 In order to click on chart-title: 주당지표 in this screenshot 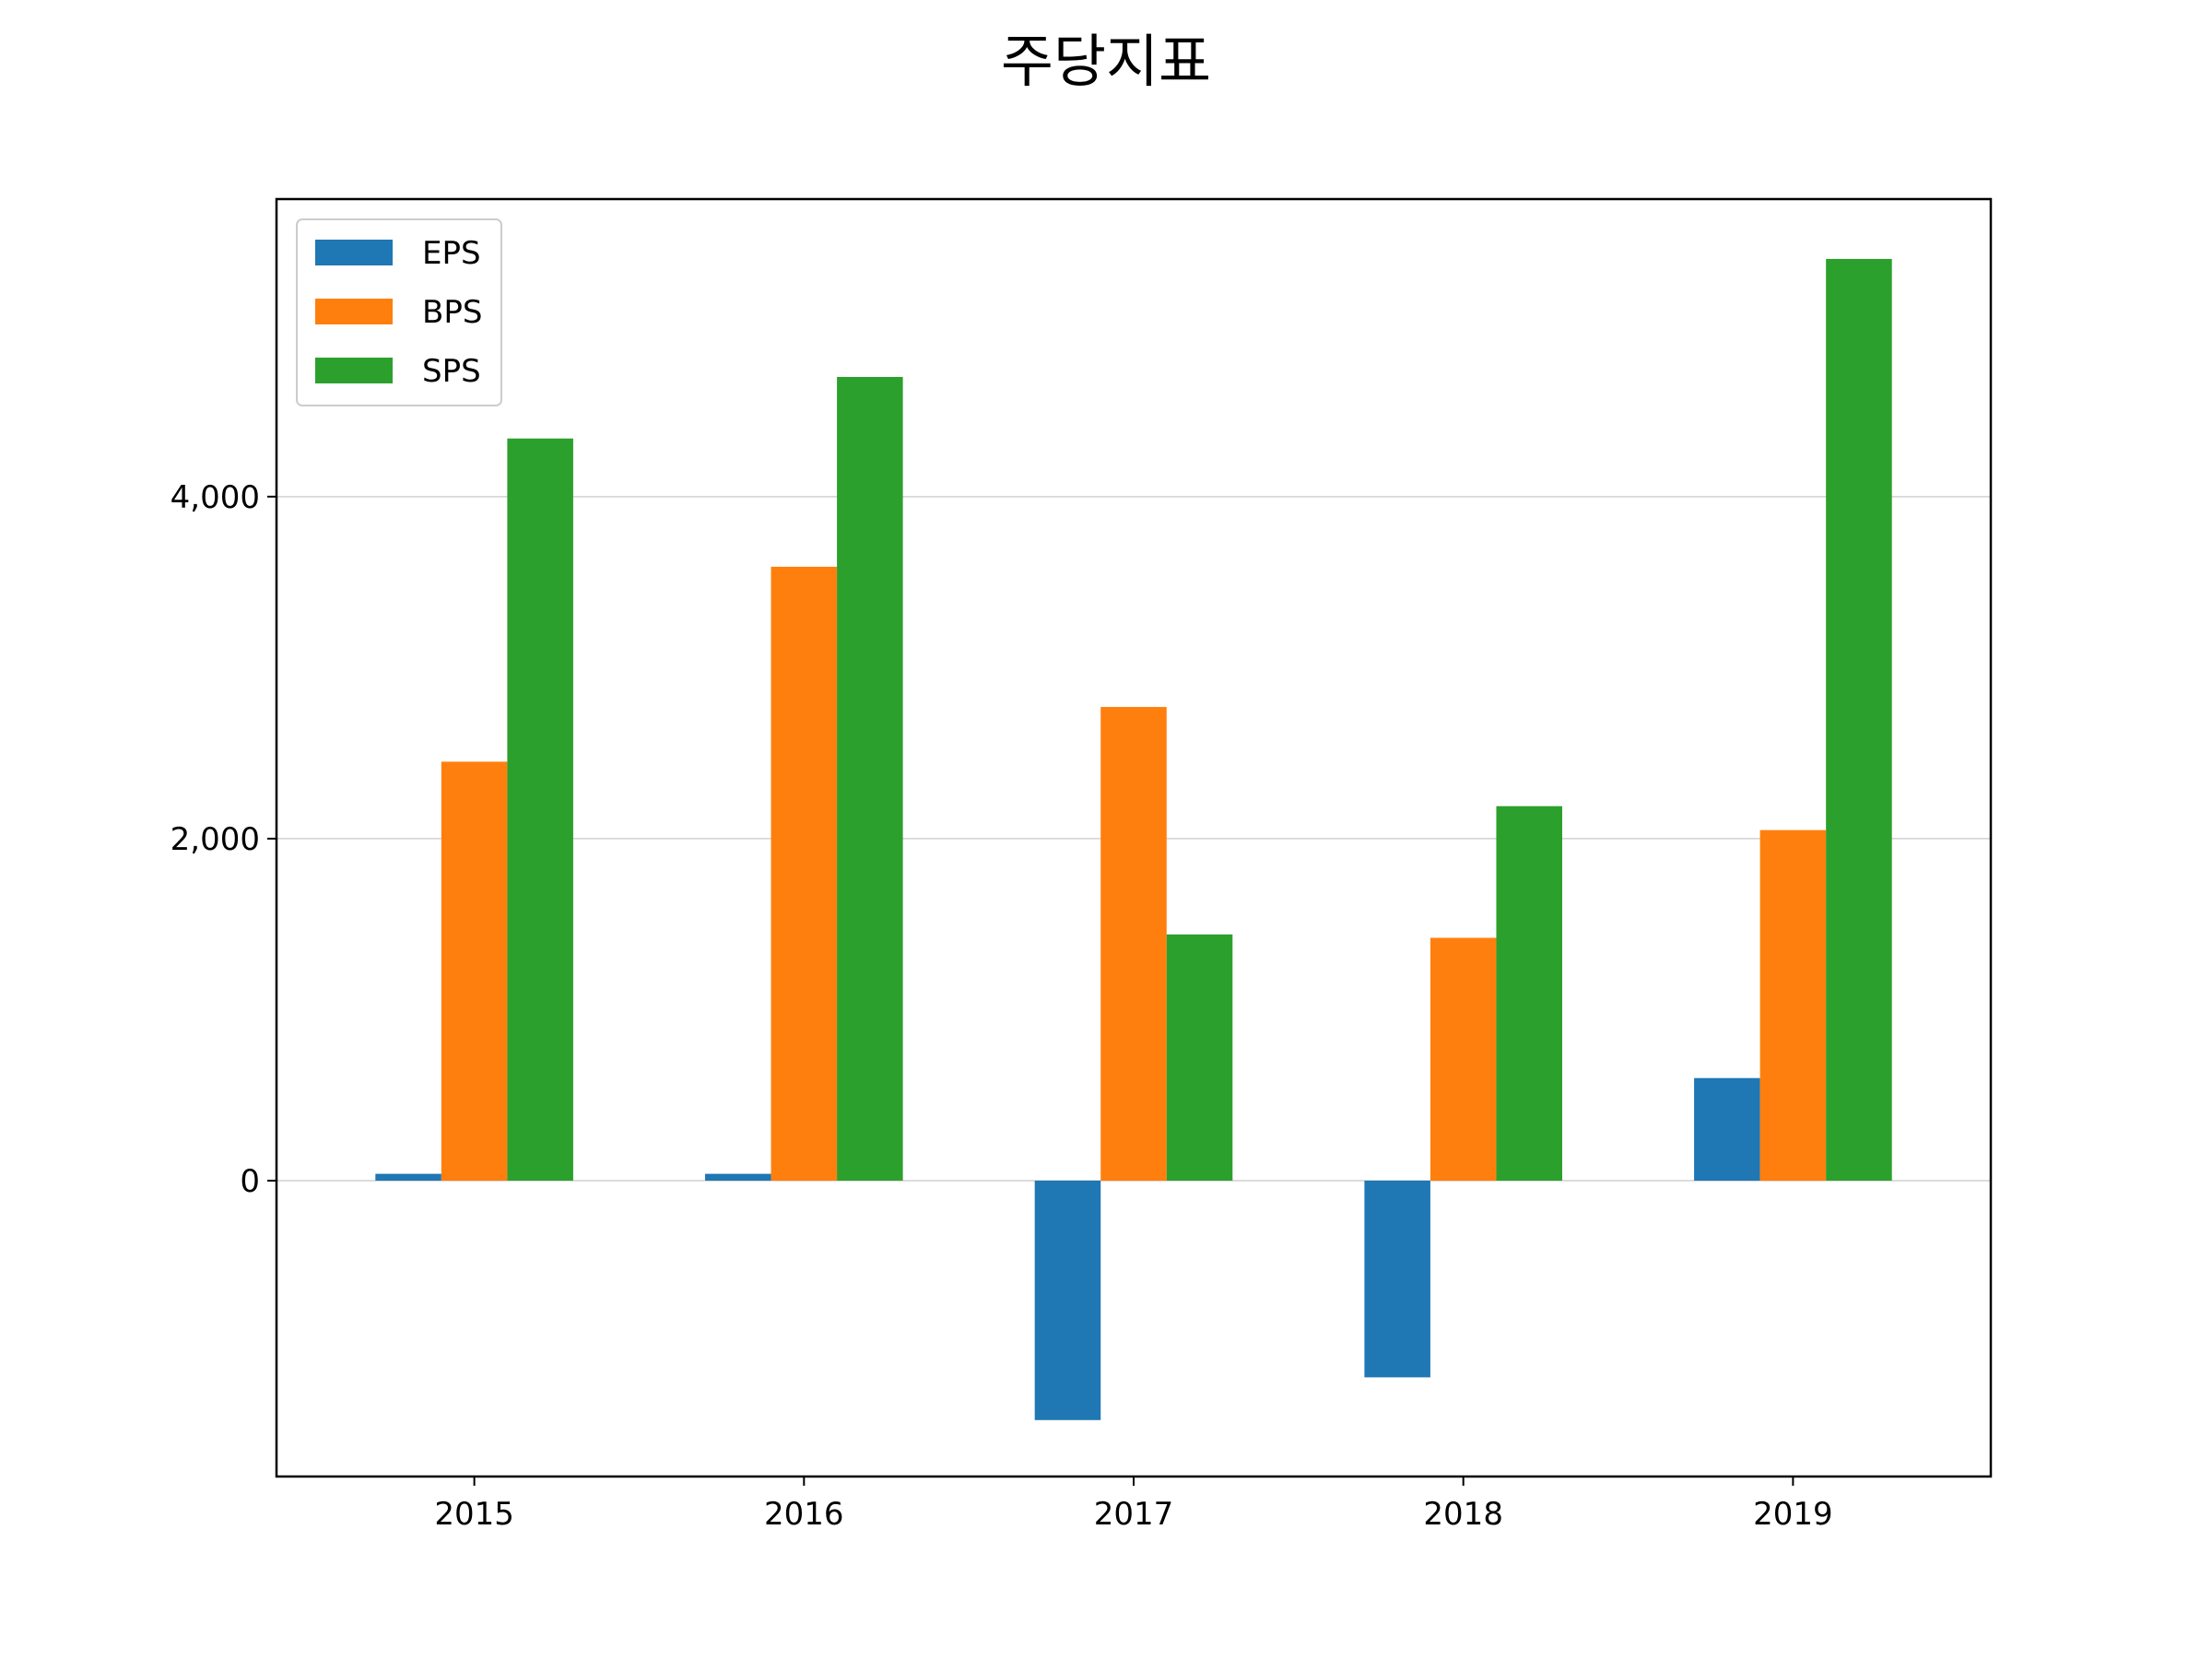, I will do `click(1106, 61)`.